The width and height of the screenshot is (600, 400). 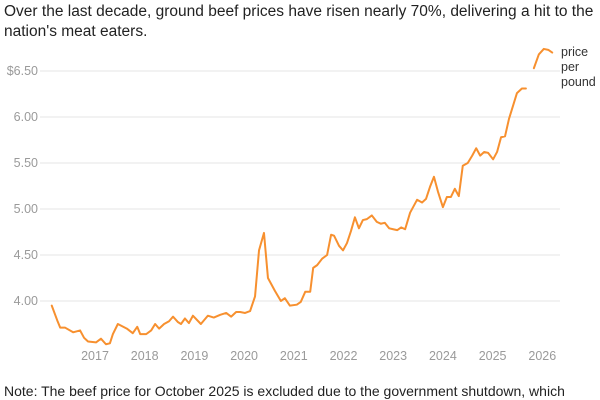 I want to click on y-axis-ticks: 4.00 4.50 5.00 5.50 6.00 $6.50, so click(x=22, y=186).